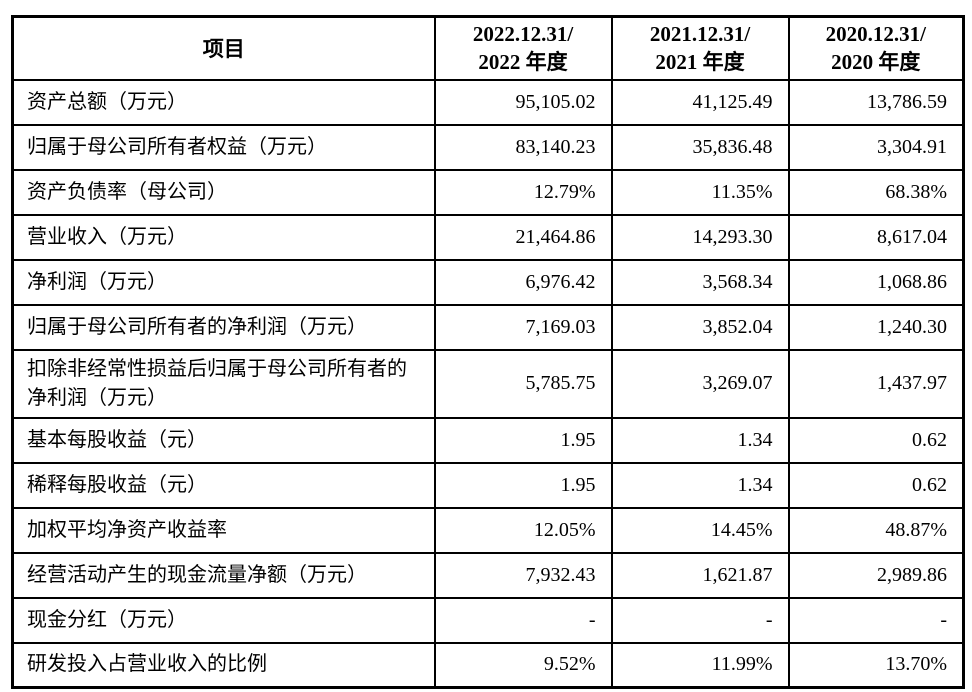 The image size is (972, 692). Describe the element at coordinates (700, 575) in the screenshot. I see `cell-value-2021: 1,621.87` at that location.